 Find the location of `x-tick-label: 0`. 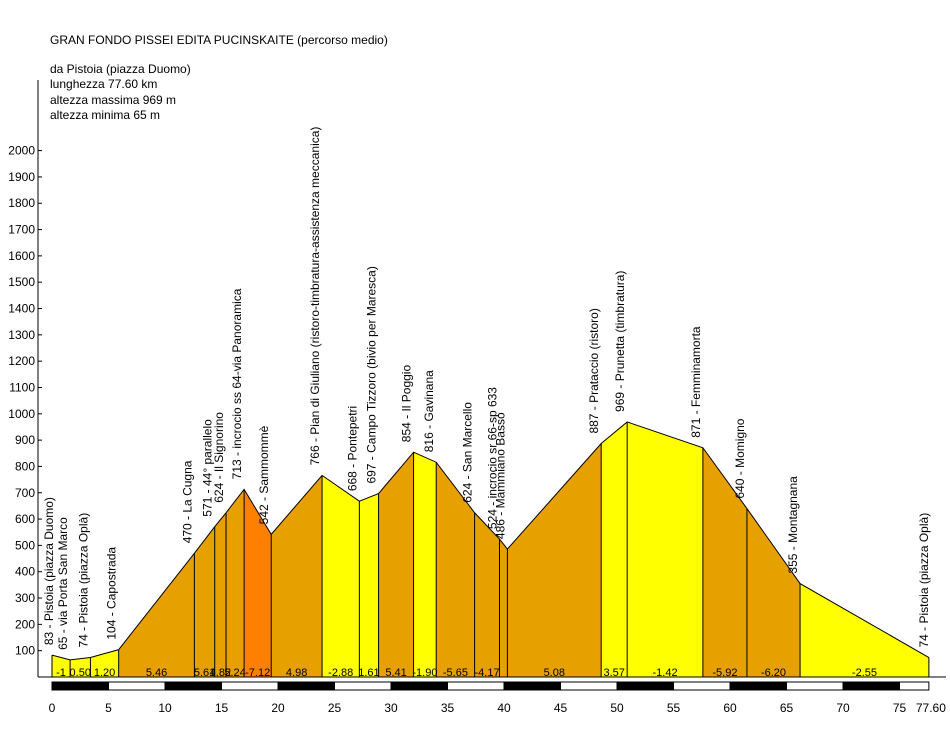

x-tick-label: 0 is located at coordinates (52, 708).